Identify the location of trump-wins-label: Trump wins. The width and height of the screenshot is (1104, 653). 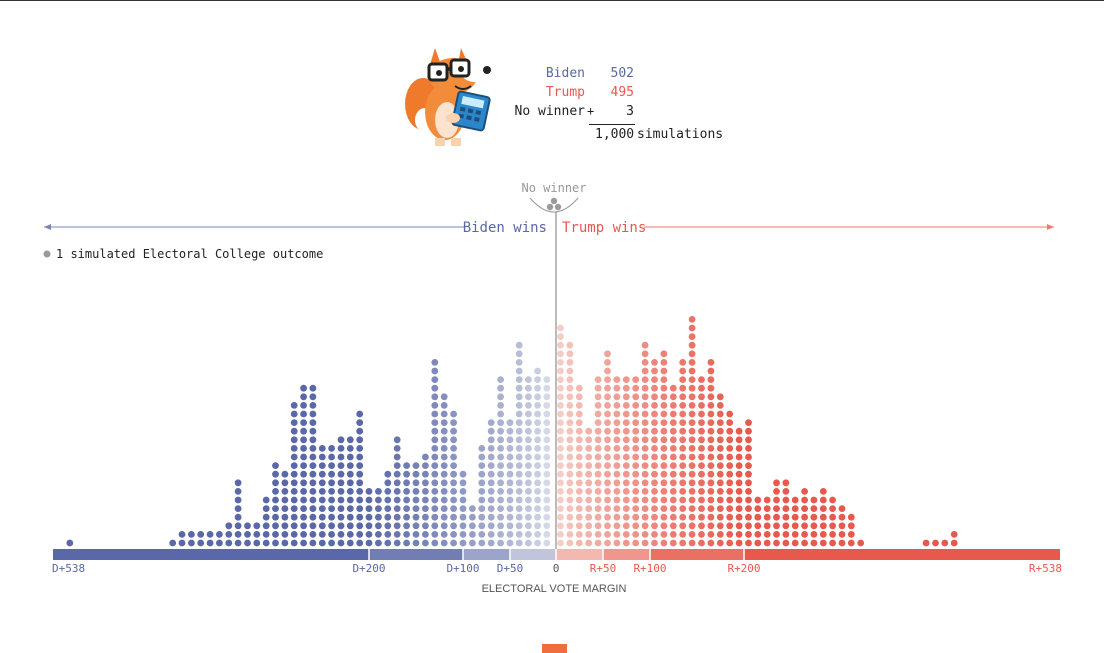
(604, 228).